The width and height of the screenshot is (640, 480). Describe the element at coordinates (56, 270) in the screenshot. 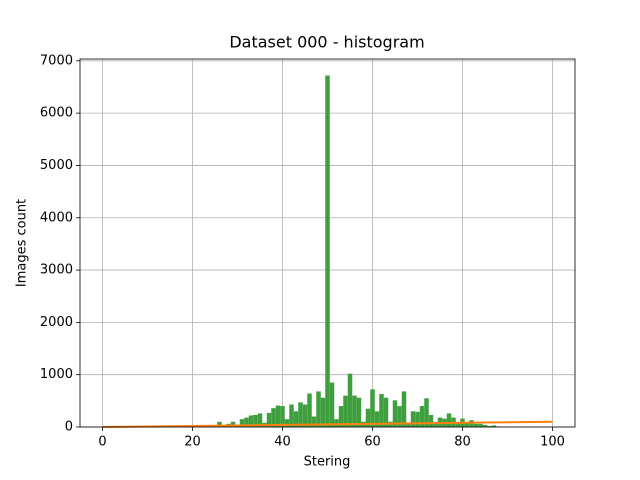

I see `y-tick-label: 3000` at that location.